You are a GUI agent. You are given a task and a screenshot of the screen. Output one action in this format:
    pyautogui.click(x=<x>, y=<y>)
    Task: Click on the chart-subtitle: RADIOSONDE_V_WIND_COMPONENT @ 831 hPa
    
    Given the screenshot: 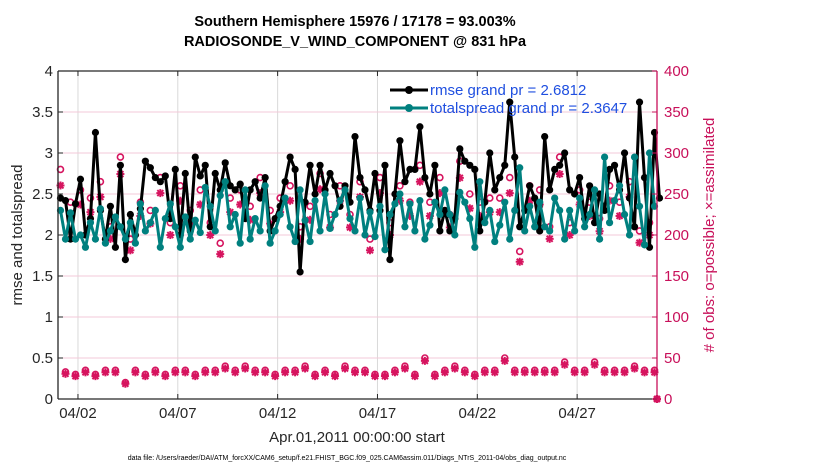 What is the action you would take?
    pyautogui.click(x=355, y=42)
    